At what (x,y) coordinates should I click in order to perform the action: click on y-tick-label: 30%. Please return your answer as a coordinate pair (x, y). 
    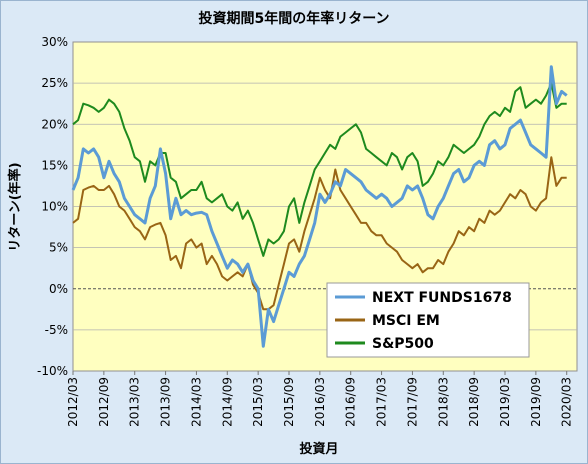
    Looking at the image, I should click on (54, 42).